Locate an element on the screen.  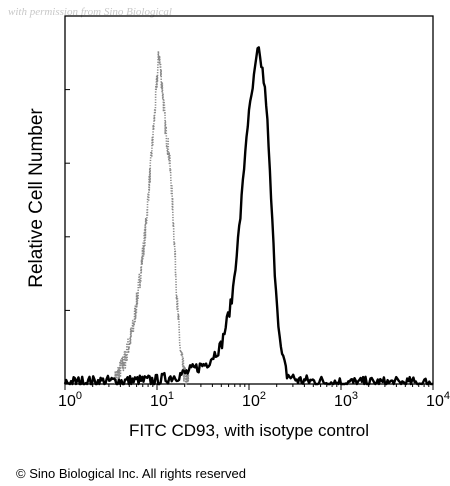
x-tick-label: 10⁴ is located at coordinates (438, 400).